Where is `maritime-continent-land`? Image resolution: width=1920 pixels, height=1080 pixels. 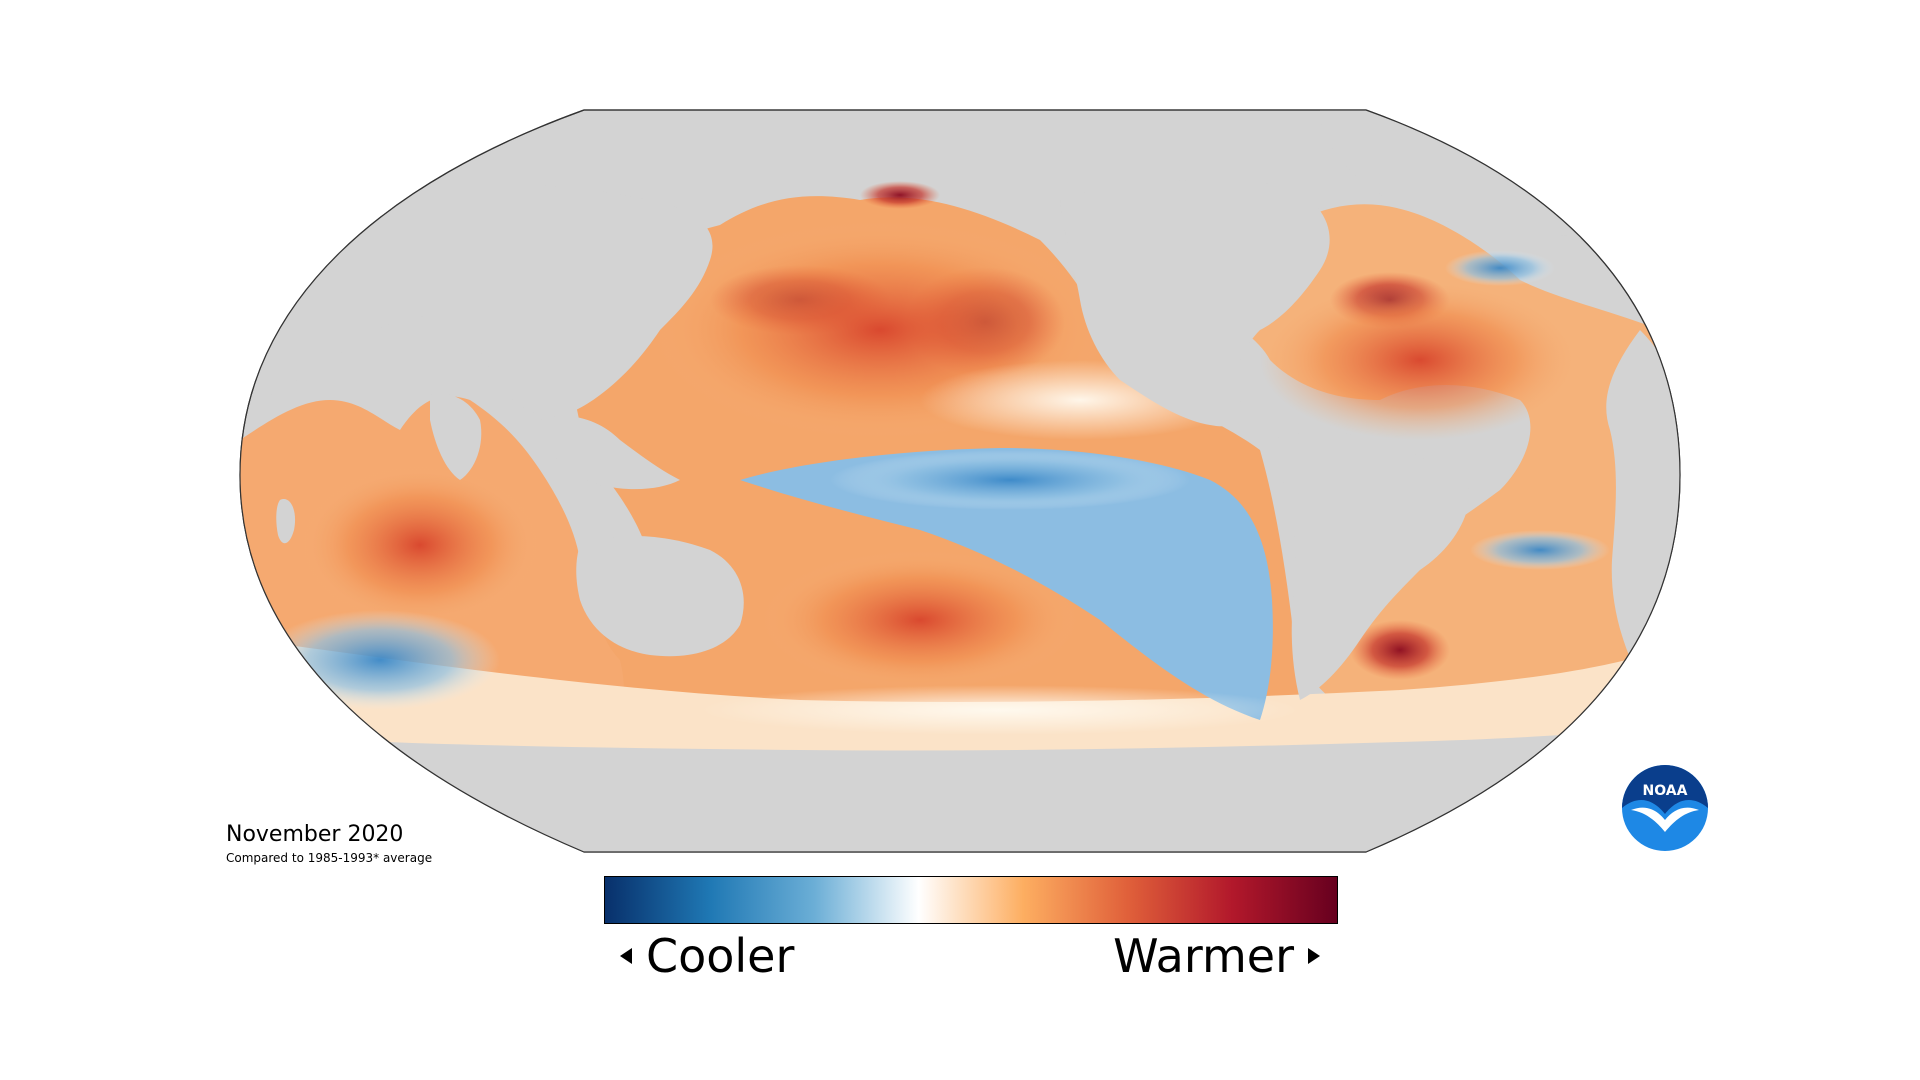 maritime-continent-land is located at coordinates (610, 453).